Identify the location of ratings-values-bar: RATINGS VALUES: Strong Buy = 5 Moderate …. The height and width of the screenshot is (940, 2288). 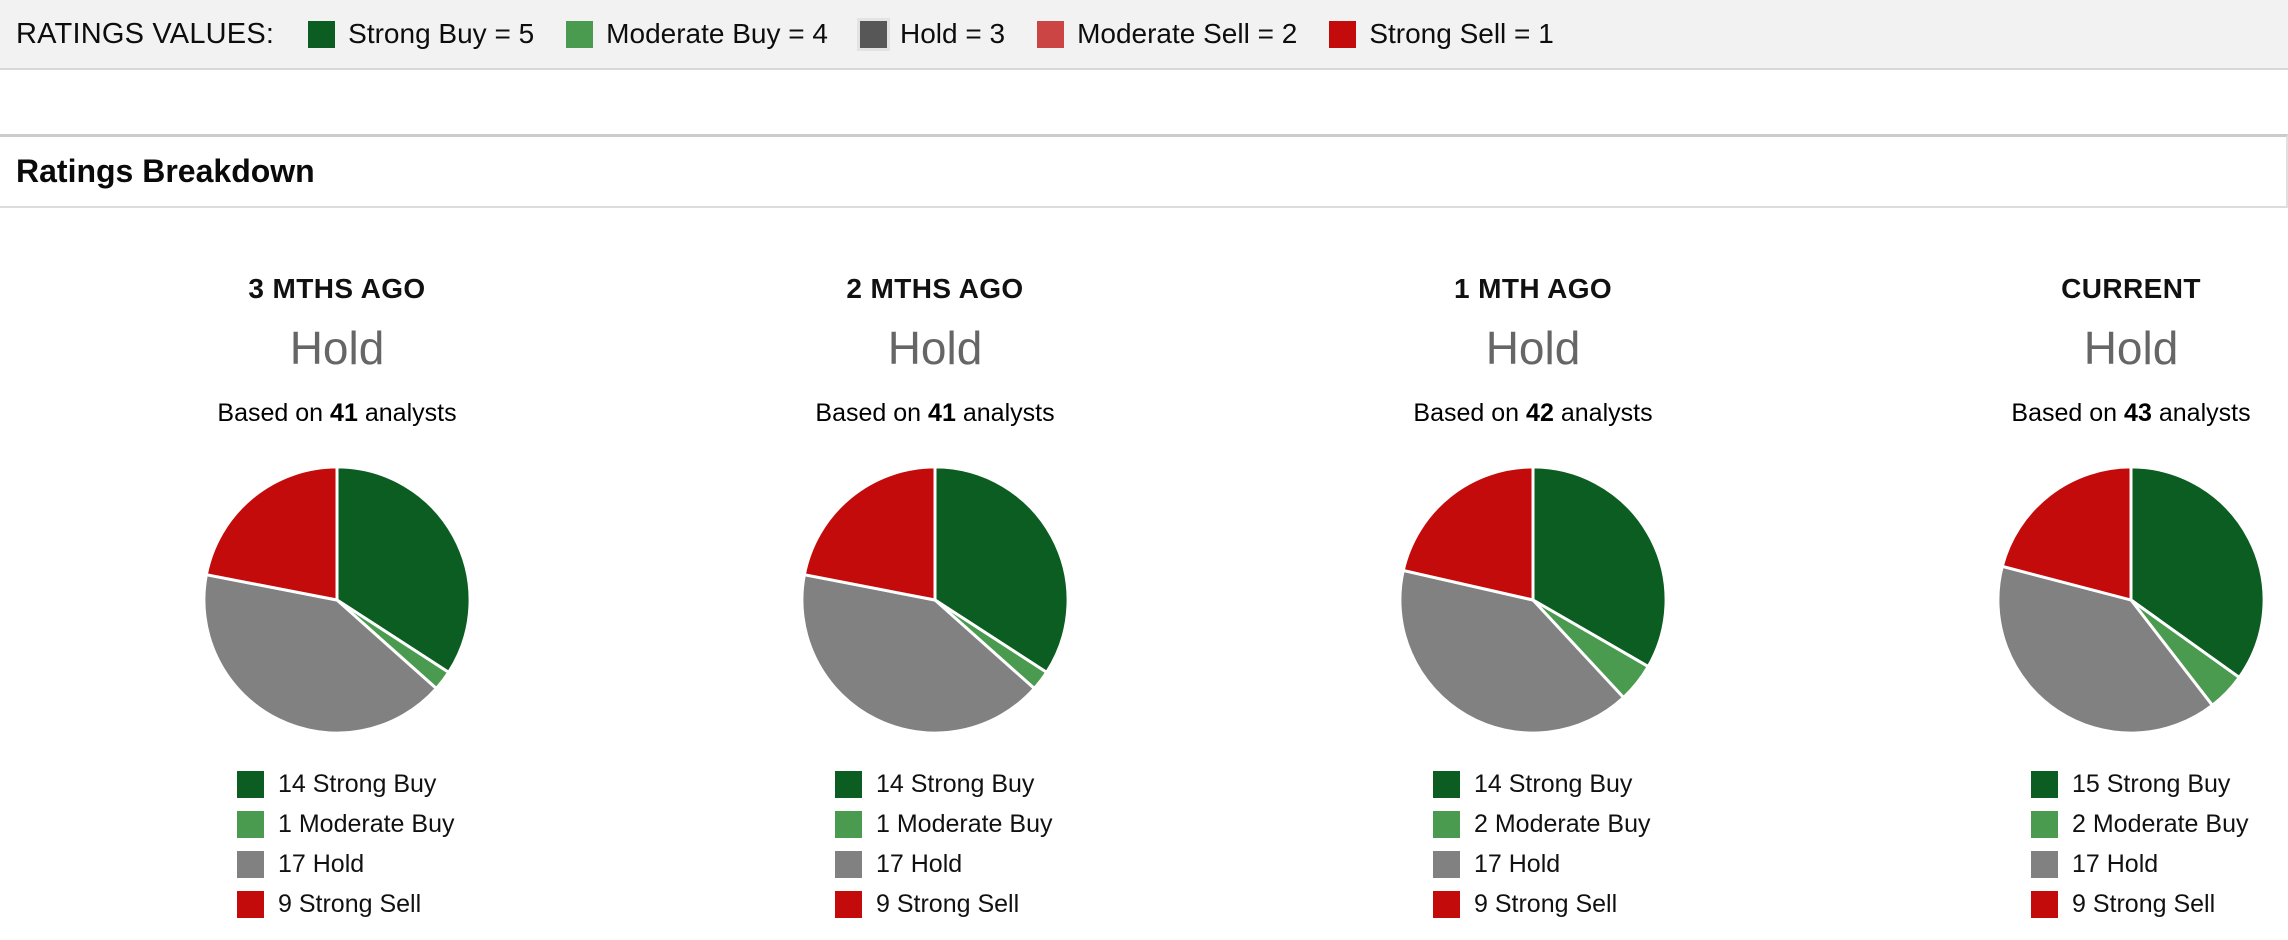
(1144, 35).